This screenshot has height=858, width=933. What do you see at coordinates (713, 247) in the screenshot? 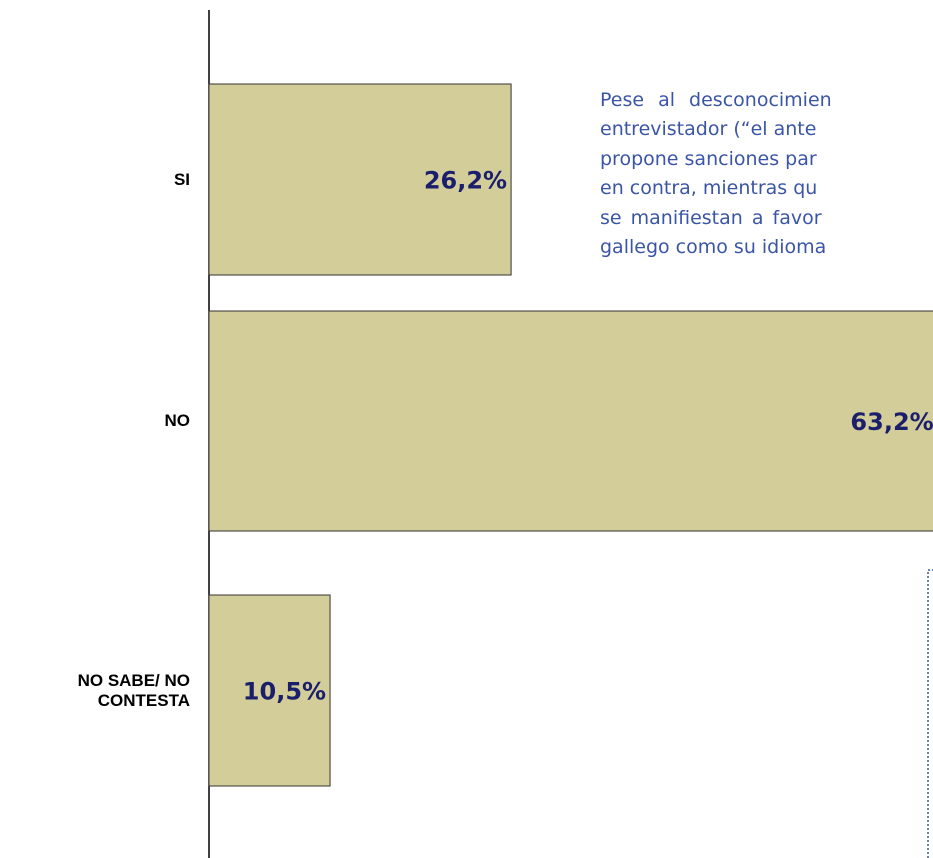
I see `text-line: gallego como su idioma` at bounding box center [713, 247].